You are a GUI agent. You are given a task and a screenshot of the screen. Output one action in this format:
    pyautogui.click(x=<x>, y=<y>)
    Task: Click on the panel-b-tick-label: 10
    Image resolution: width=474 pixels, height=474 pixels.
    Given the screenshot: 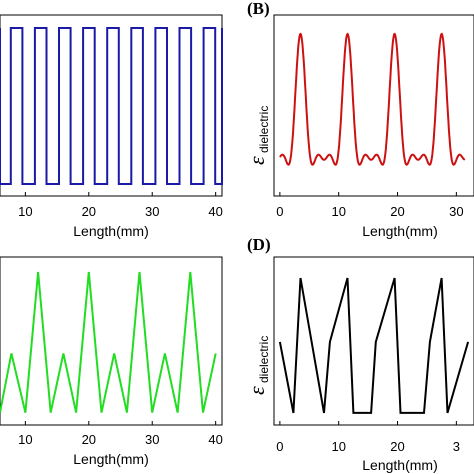 What is the action you would take?
    pyautogui.click(x=338, y=211)
    